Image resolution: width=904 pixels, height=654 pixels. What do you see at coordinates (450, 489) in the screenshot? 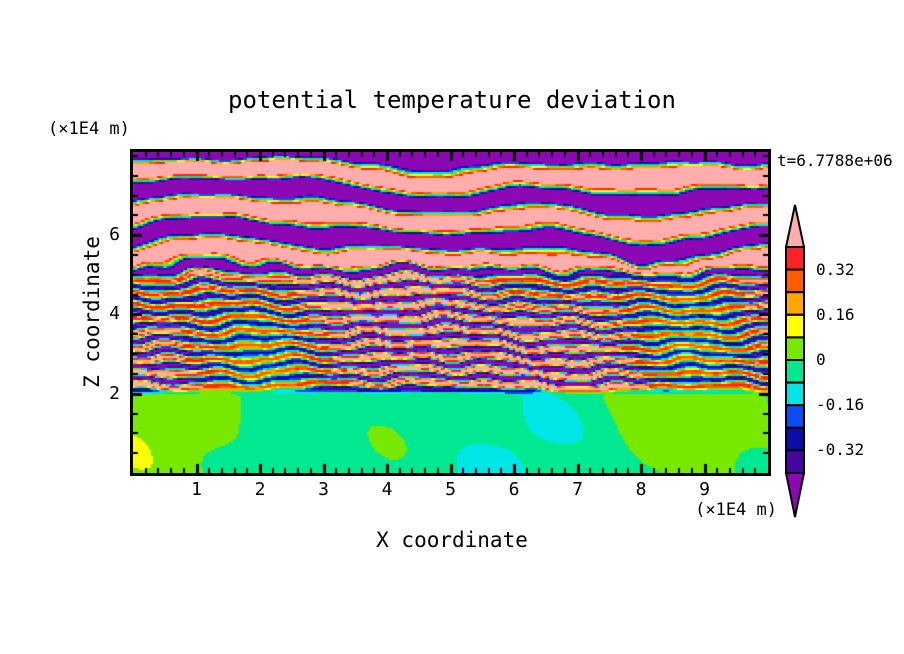
I see `x-tick-label: 5` at bounding box center [450, 489].